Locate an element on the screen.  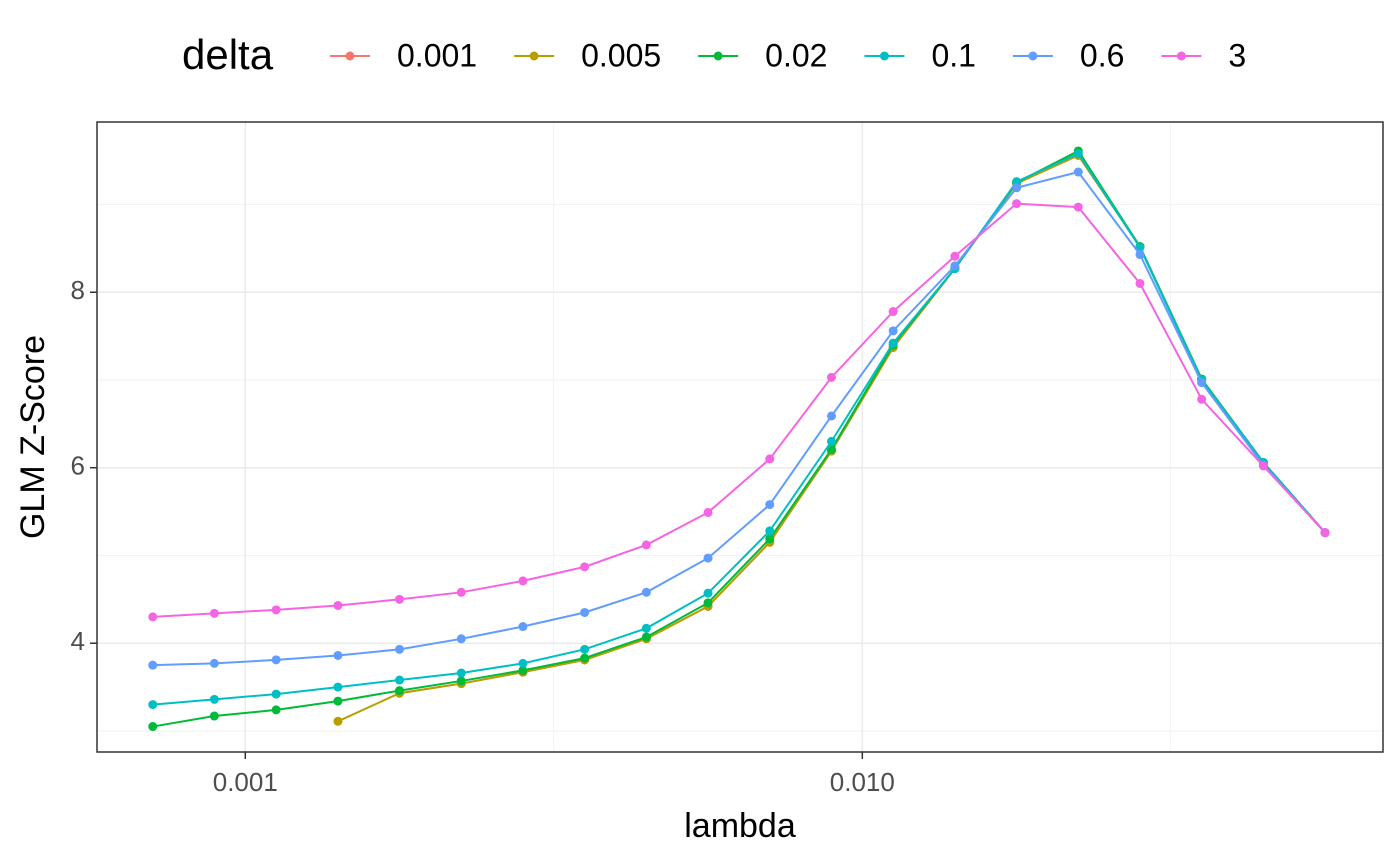
legend-label: 0.02 is located at coordinates (796, 55).